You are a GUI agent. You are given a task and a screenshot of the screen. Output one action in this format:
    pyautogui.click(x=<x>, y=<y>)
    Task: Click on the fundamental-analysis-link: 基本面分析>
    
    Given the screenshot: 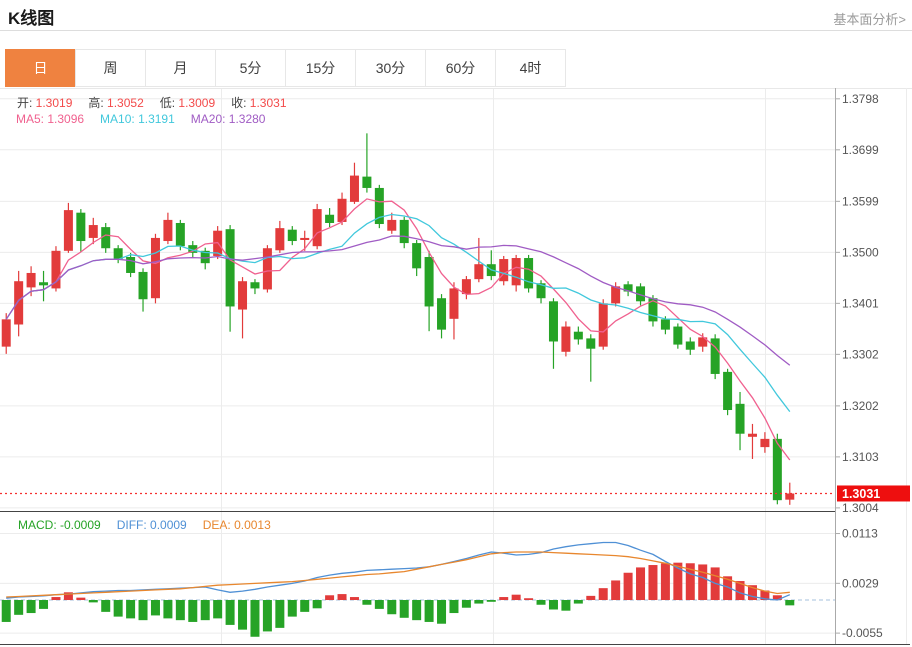 What is the action you would take?
    pyautogui.click(x=869, y=19)
    